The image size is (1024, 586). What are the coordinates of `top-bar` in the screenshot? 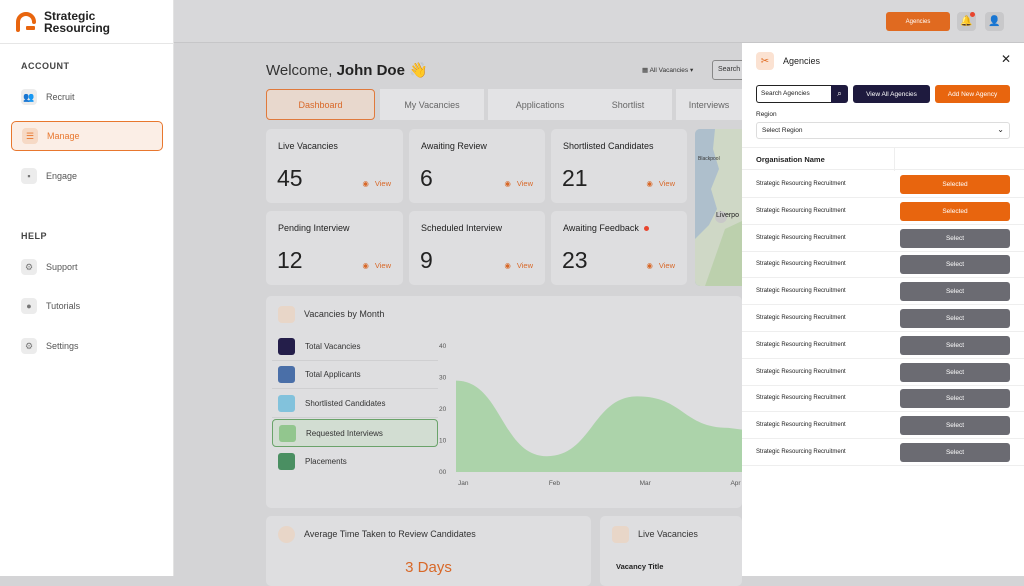 It's located at (599, 21).